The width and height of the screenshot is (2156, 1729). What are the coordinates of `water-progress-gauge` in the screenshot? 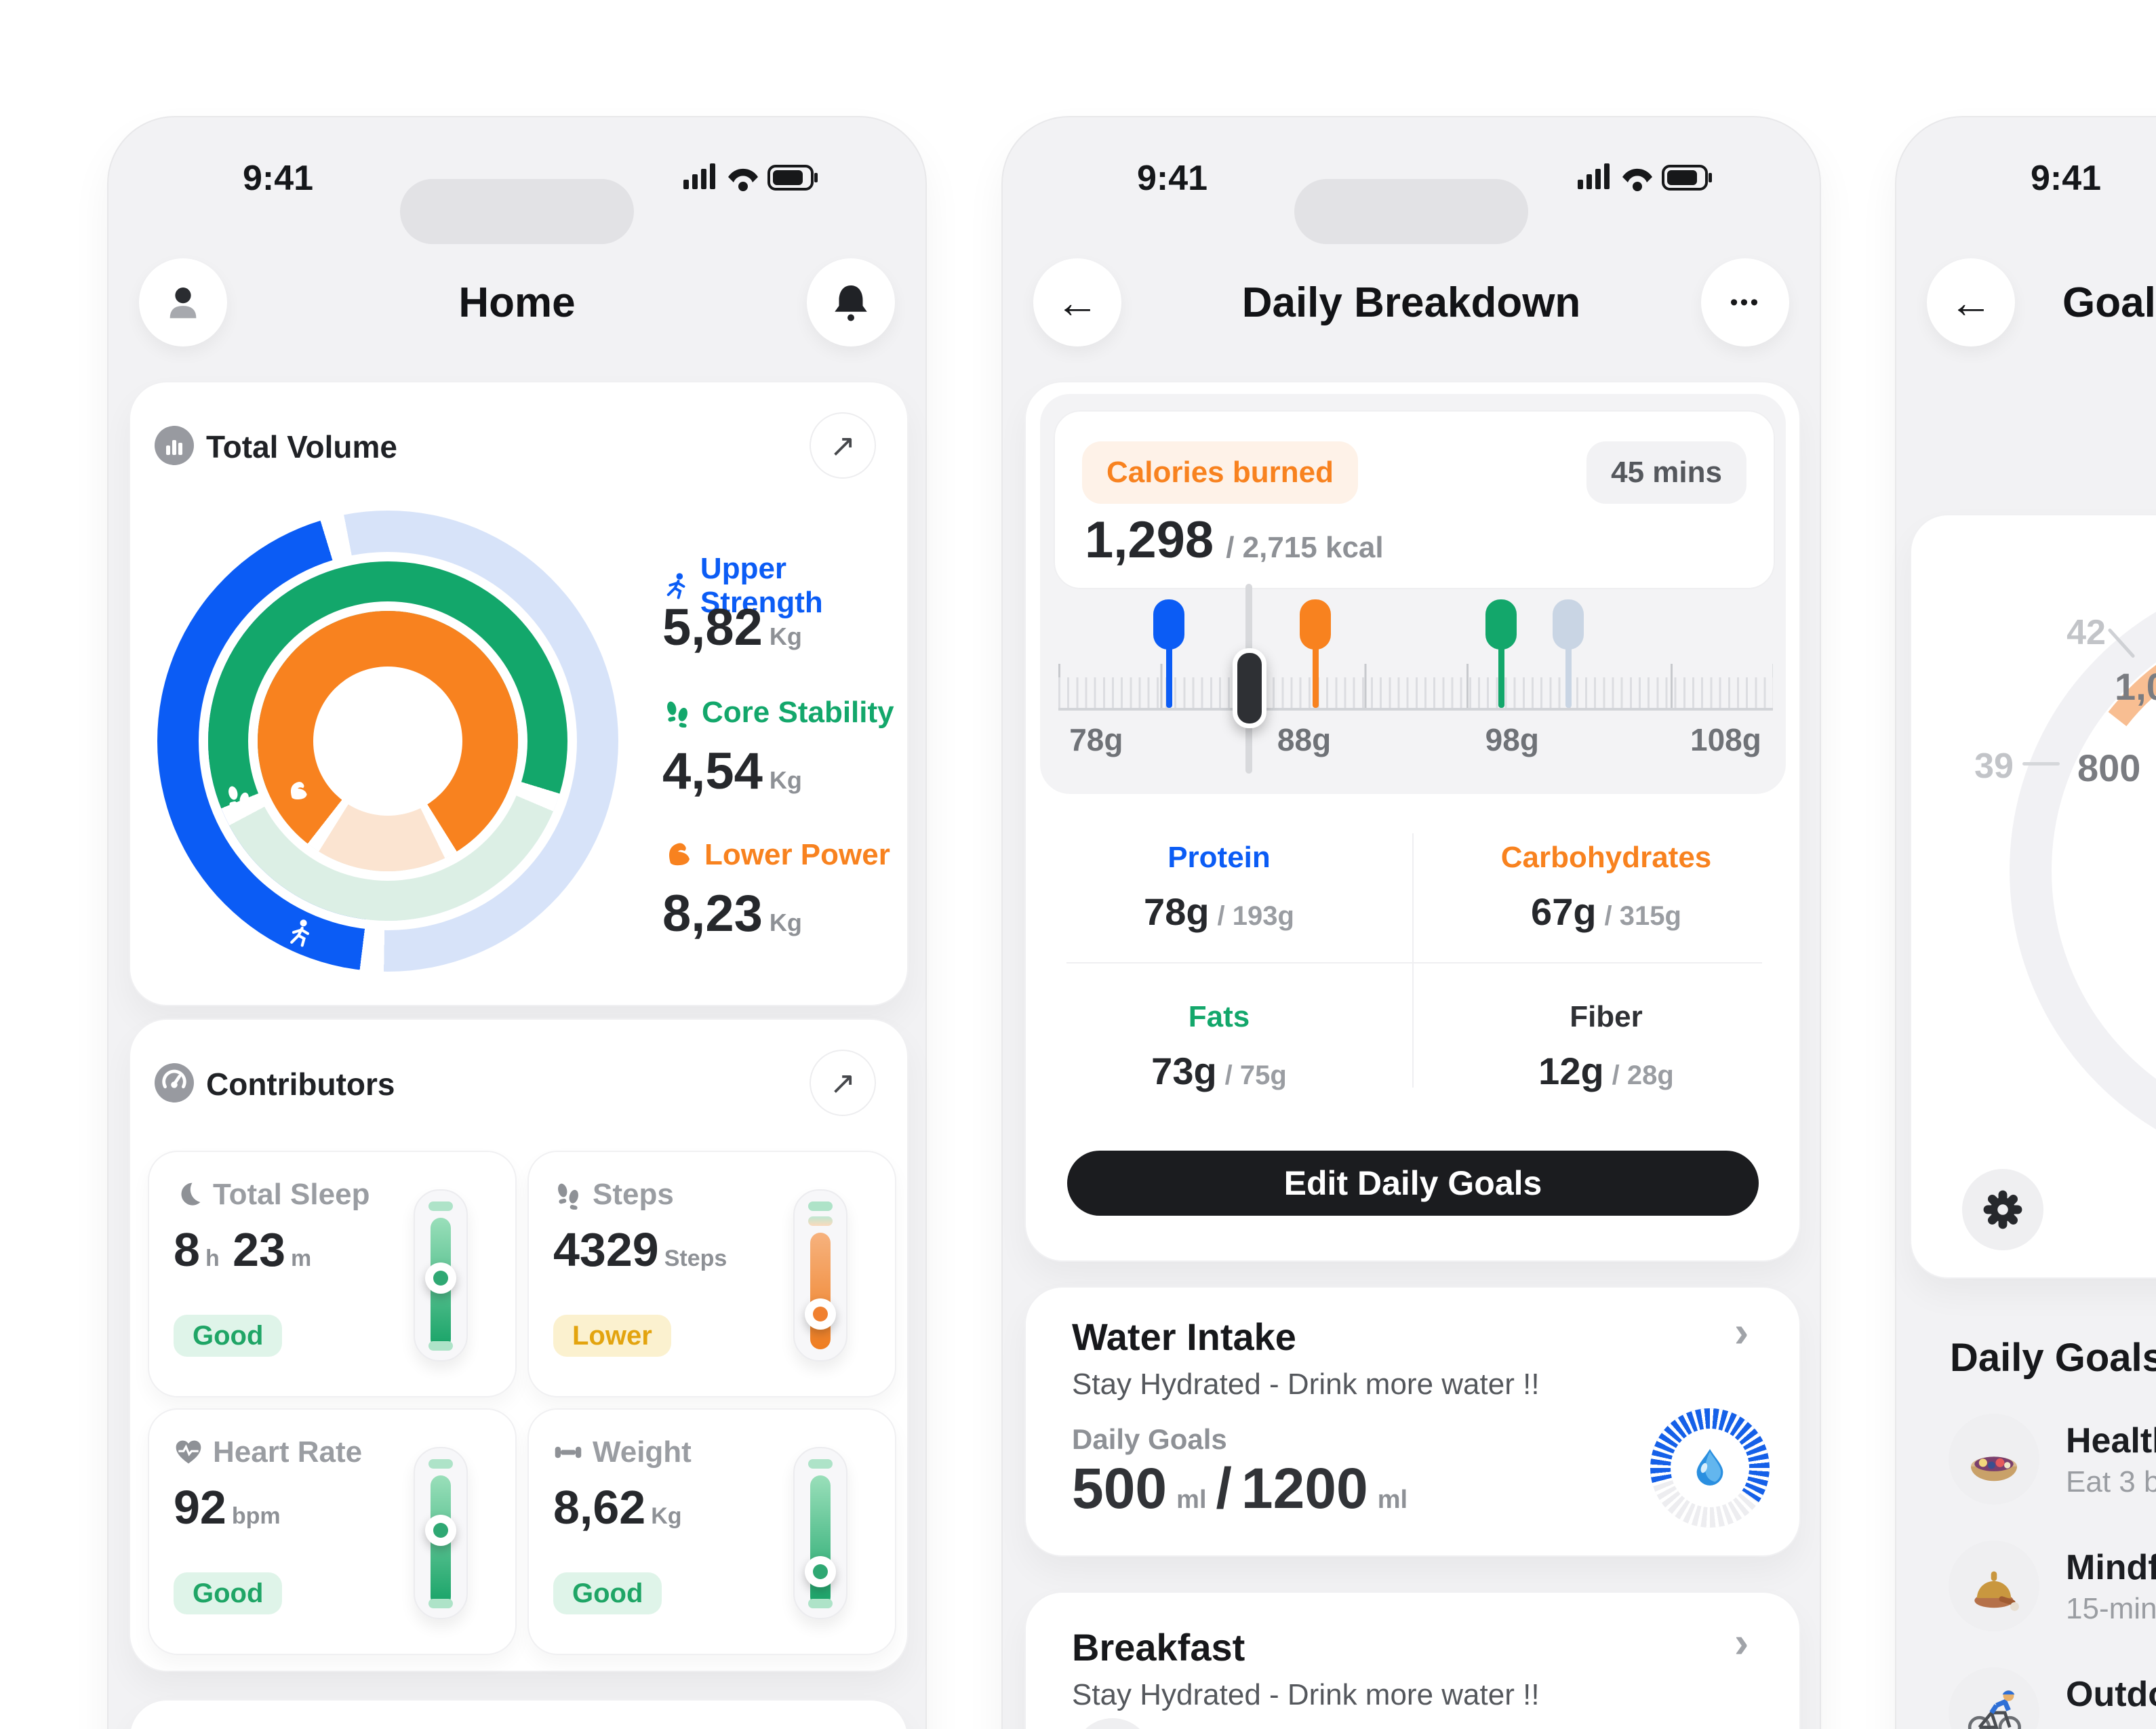 It's located at (1710, 1468).